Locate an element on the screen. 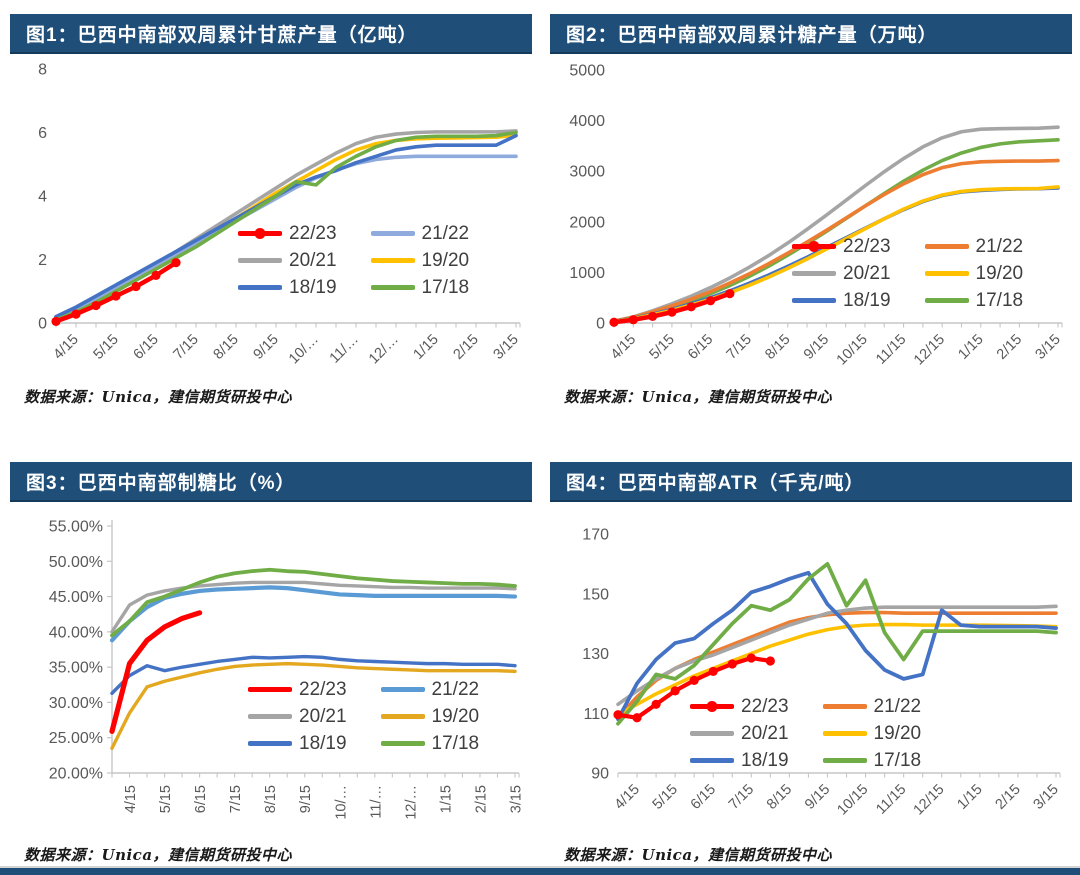 Image resolution: width=1080 pixels, height=875 pixels. y-tick-label: 35.00% is located at coordinates (76, 668).